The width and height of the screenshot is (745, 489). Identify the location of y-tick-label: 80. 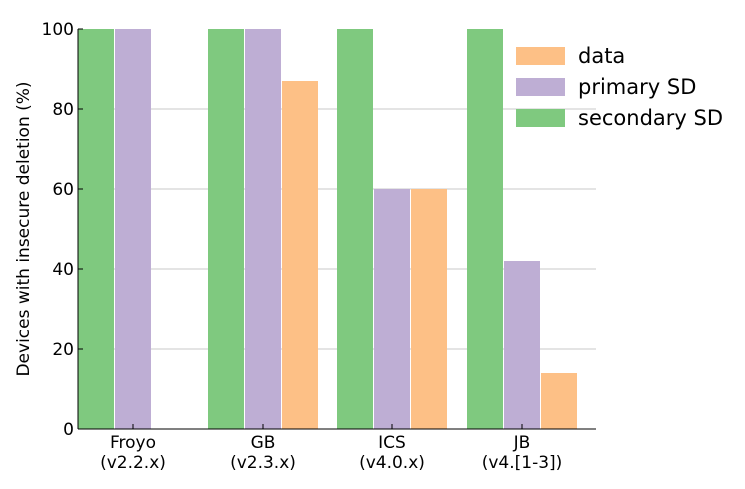
(63, 110).